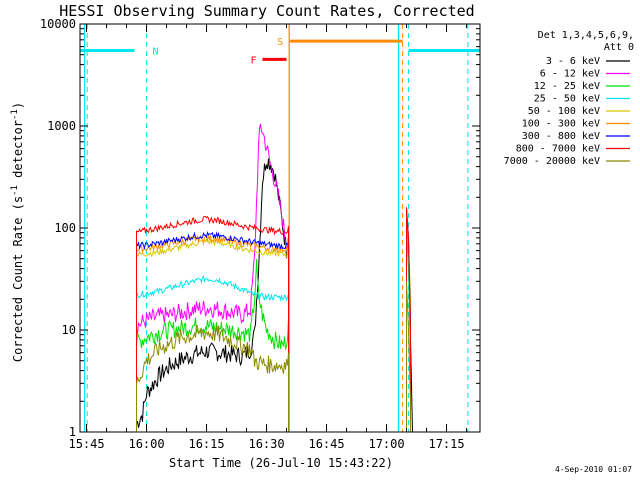 This screenshot has width=640, height=480. Describe the element at coordinates (552, 161) in the screenshot. I see `legend-label-8: 7000 - 20000 keV` at that location.